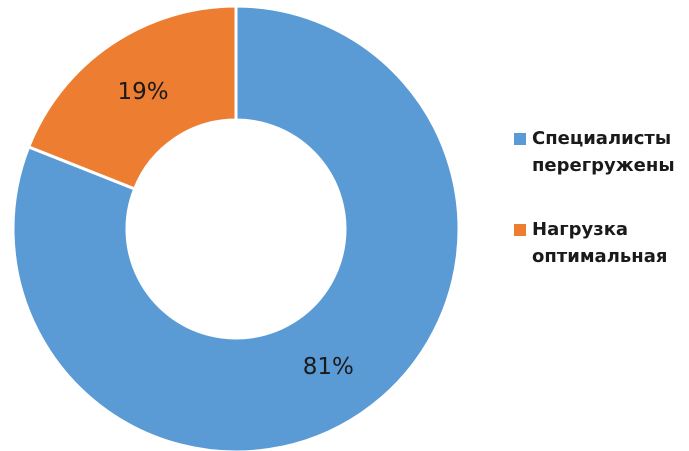  I want to click on donut-slice-optimal, so click(132, 97).